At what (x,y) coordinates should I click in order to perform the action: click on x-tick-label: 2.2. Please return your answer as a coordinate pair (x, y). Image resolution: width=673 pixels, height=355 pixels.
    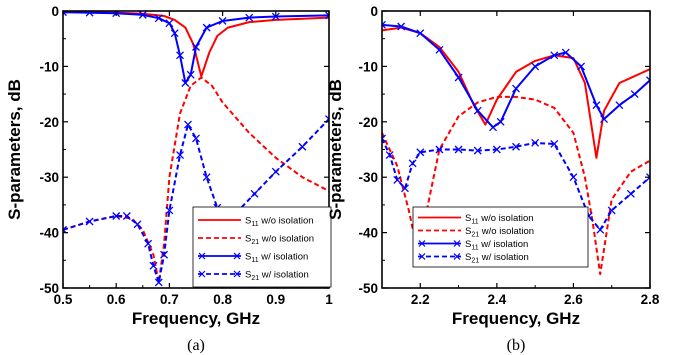
    Looking at the image, I should click on (420, 299).